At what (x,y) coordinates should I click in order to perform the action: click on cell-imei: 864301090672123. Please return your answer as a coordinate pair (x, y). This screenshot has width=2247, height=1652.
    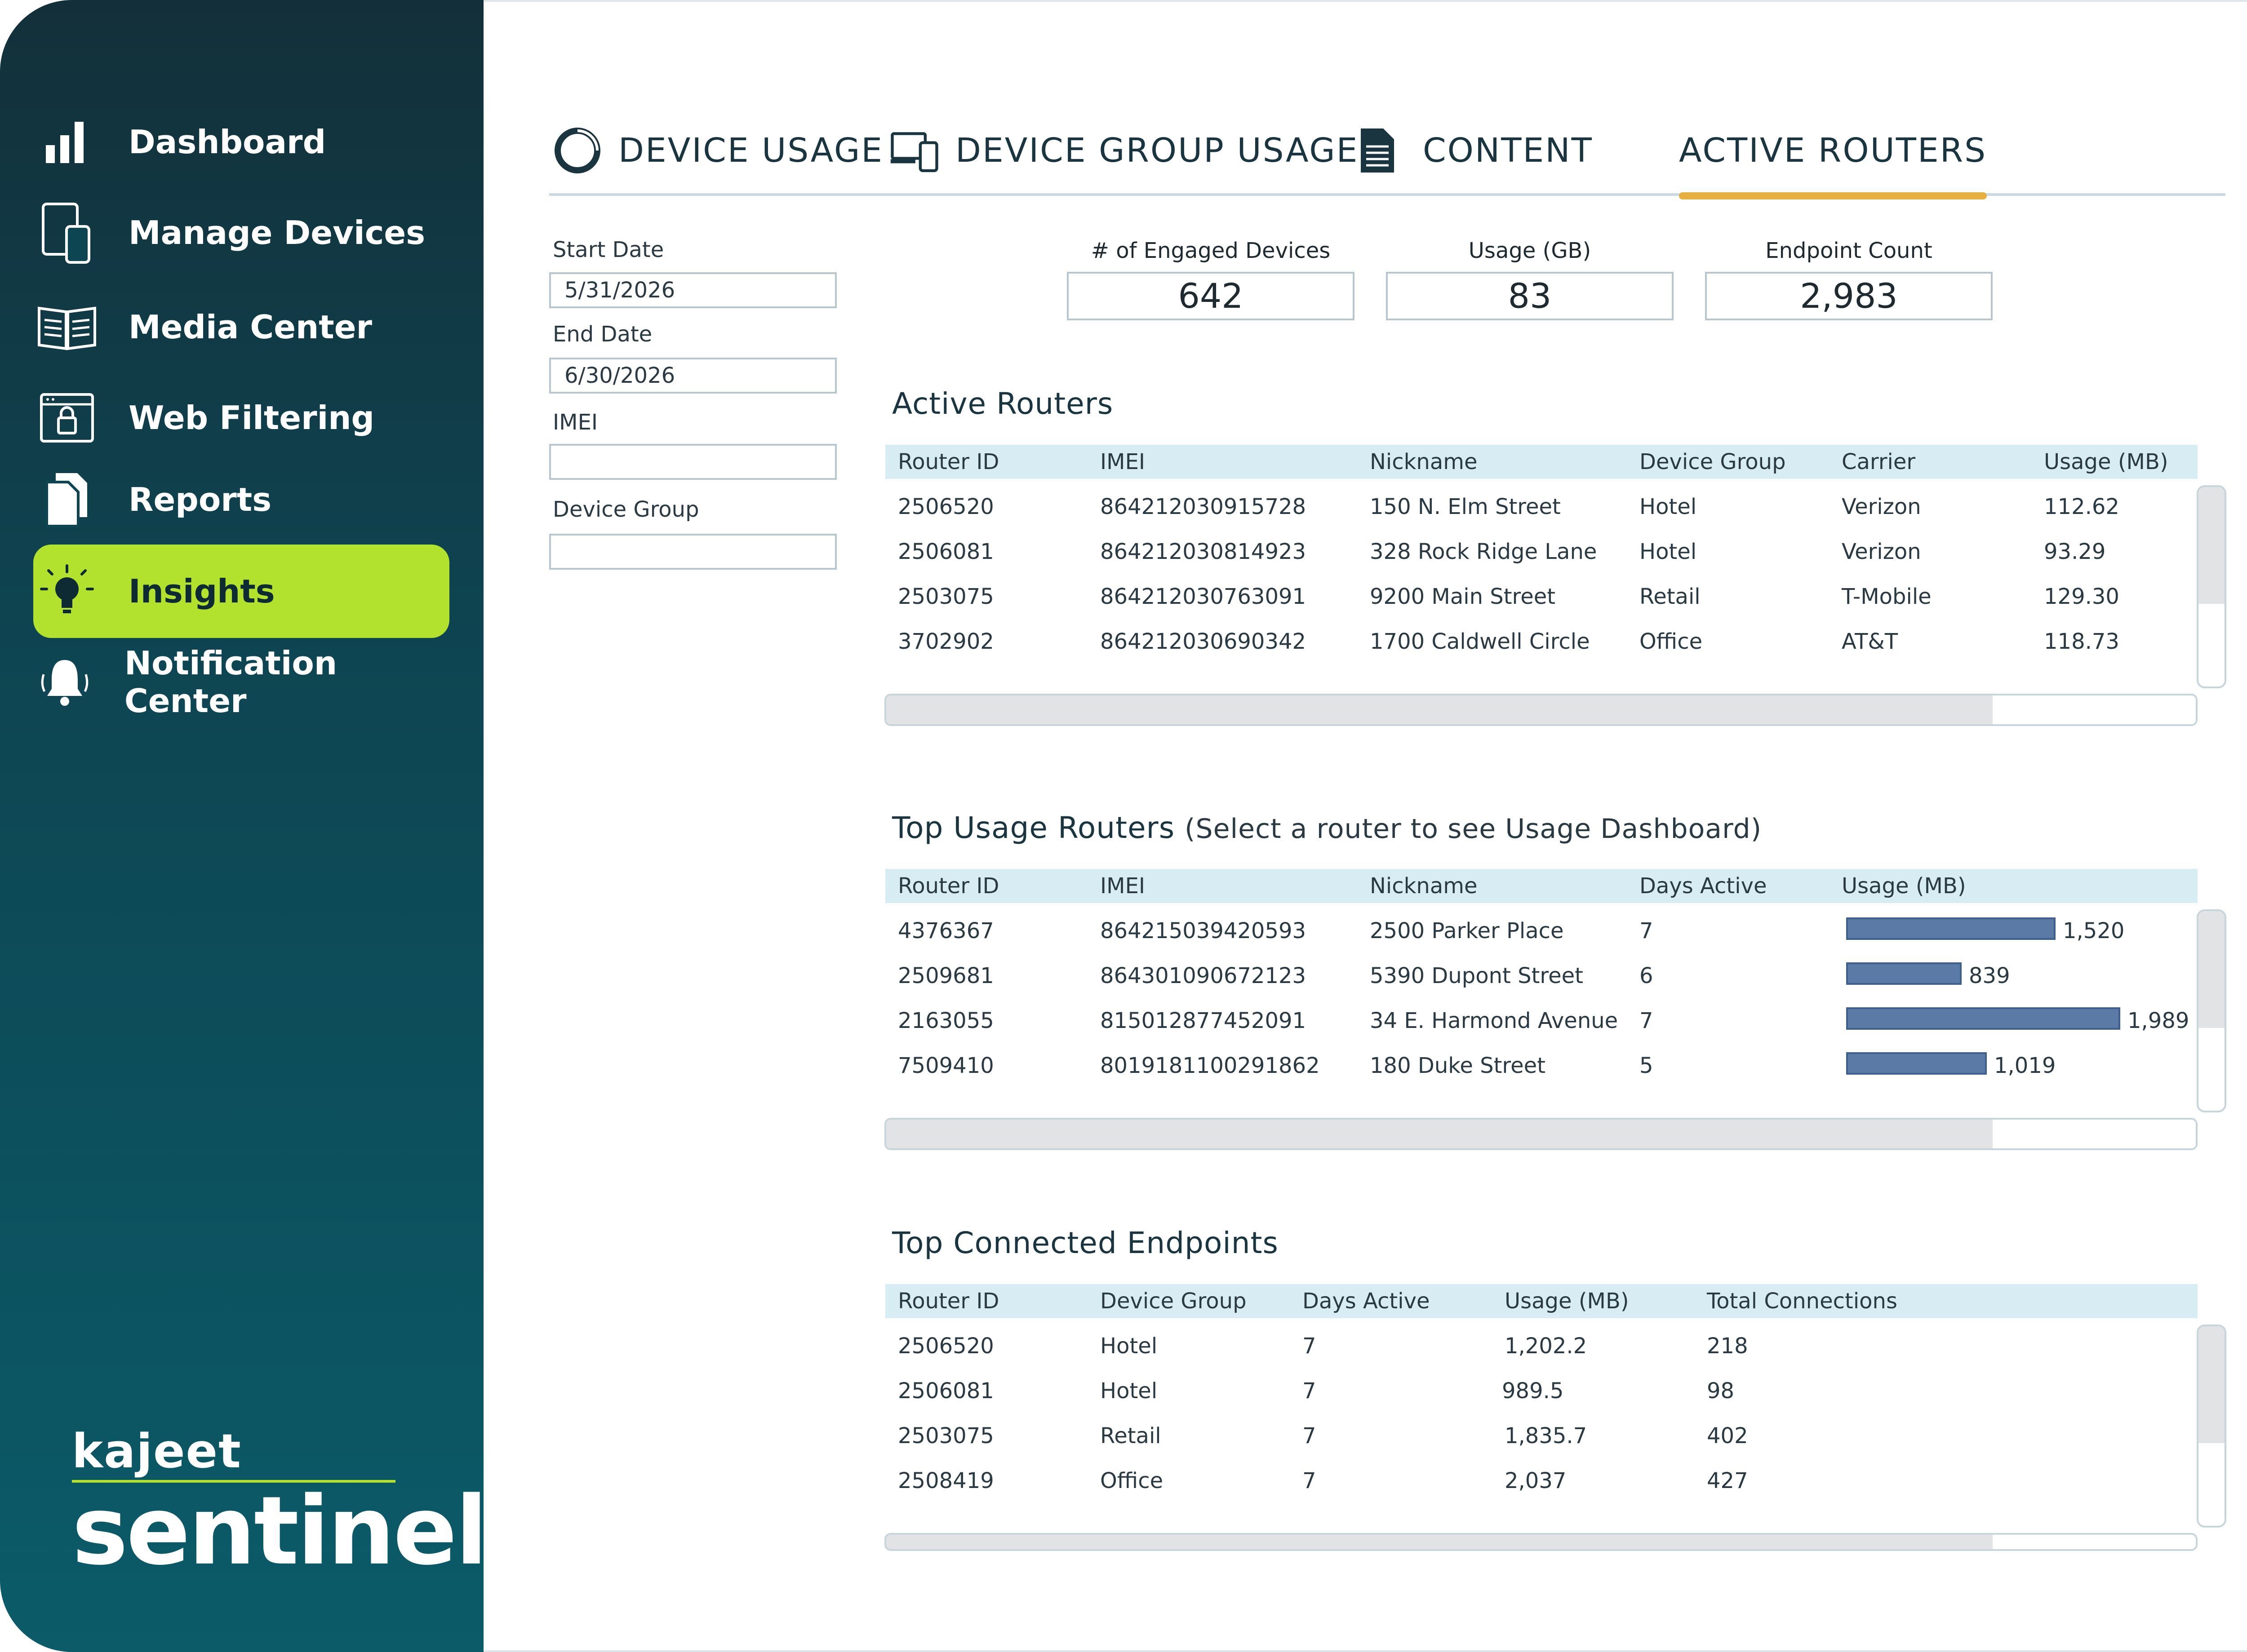
    Looking at the image, I should click on (1203, 976).